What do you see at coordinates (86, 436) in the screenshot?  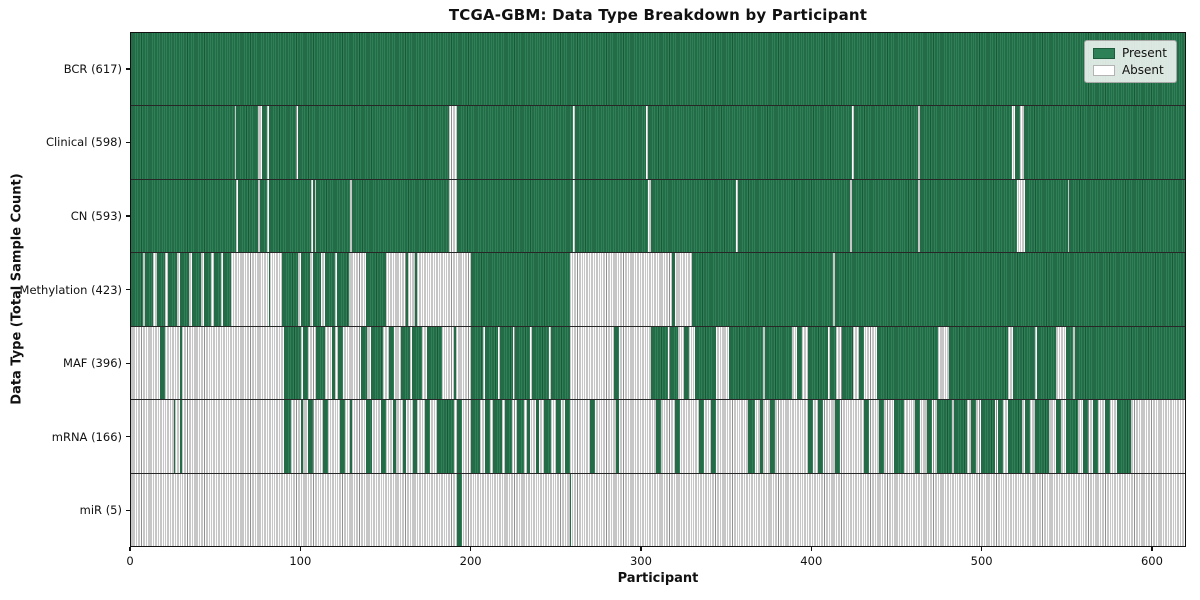 I see `y-tick-label: mRNA (166)` at bounding box center [86, 436].